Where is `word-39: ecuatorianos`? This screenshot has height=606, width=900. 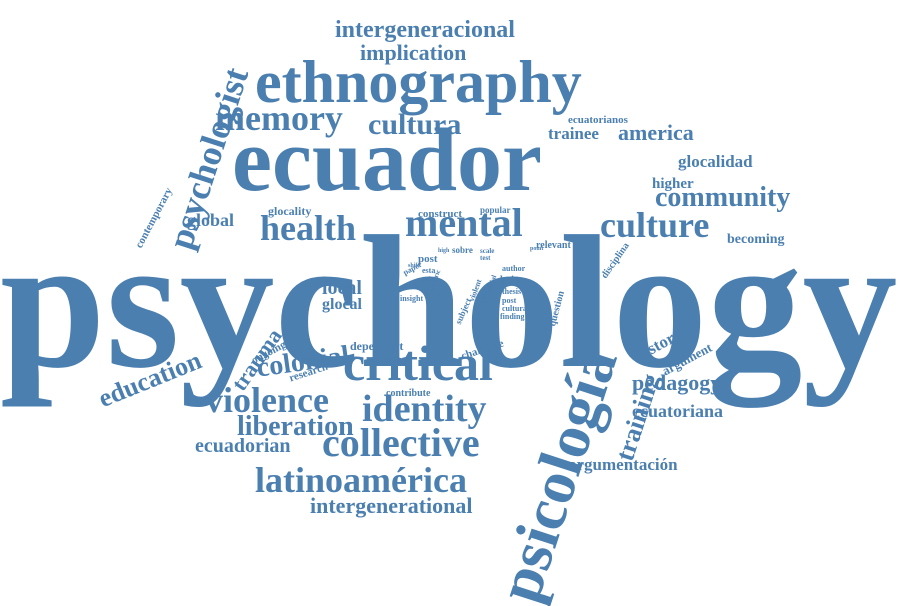 word-39: ecuatorianos is located at coordinates (598, 120).